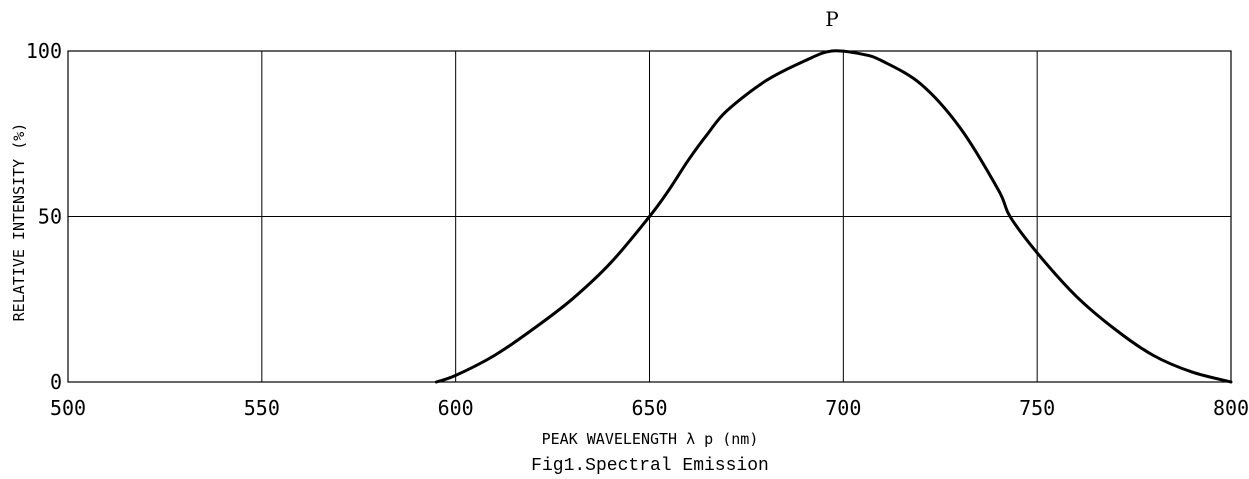 This screenshot has height=479, width=1249. I want to click on x-tick-label: 650, so click(649, 408).